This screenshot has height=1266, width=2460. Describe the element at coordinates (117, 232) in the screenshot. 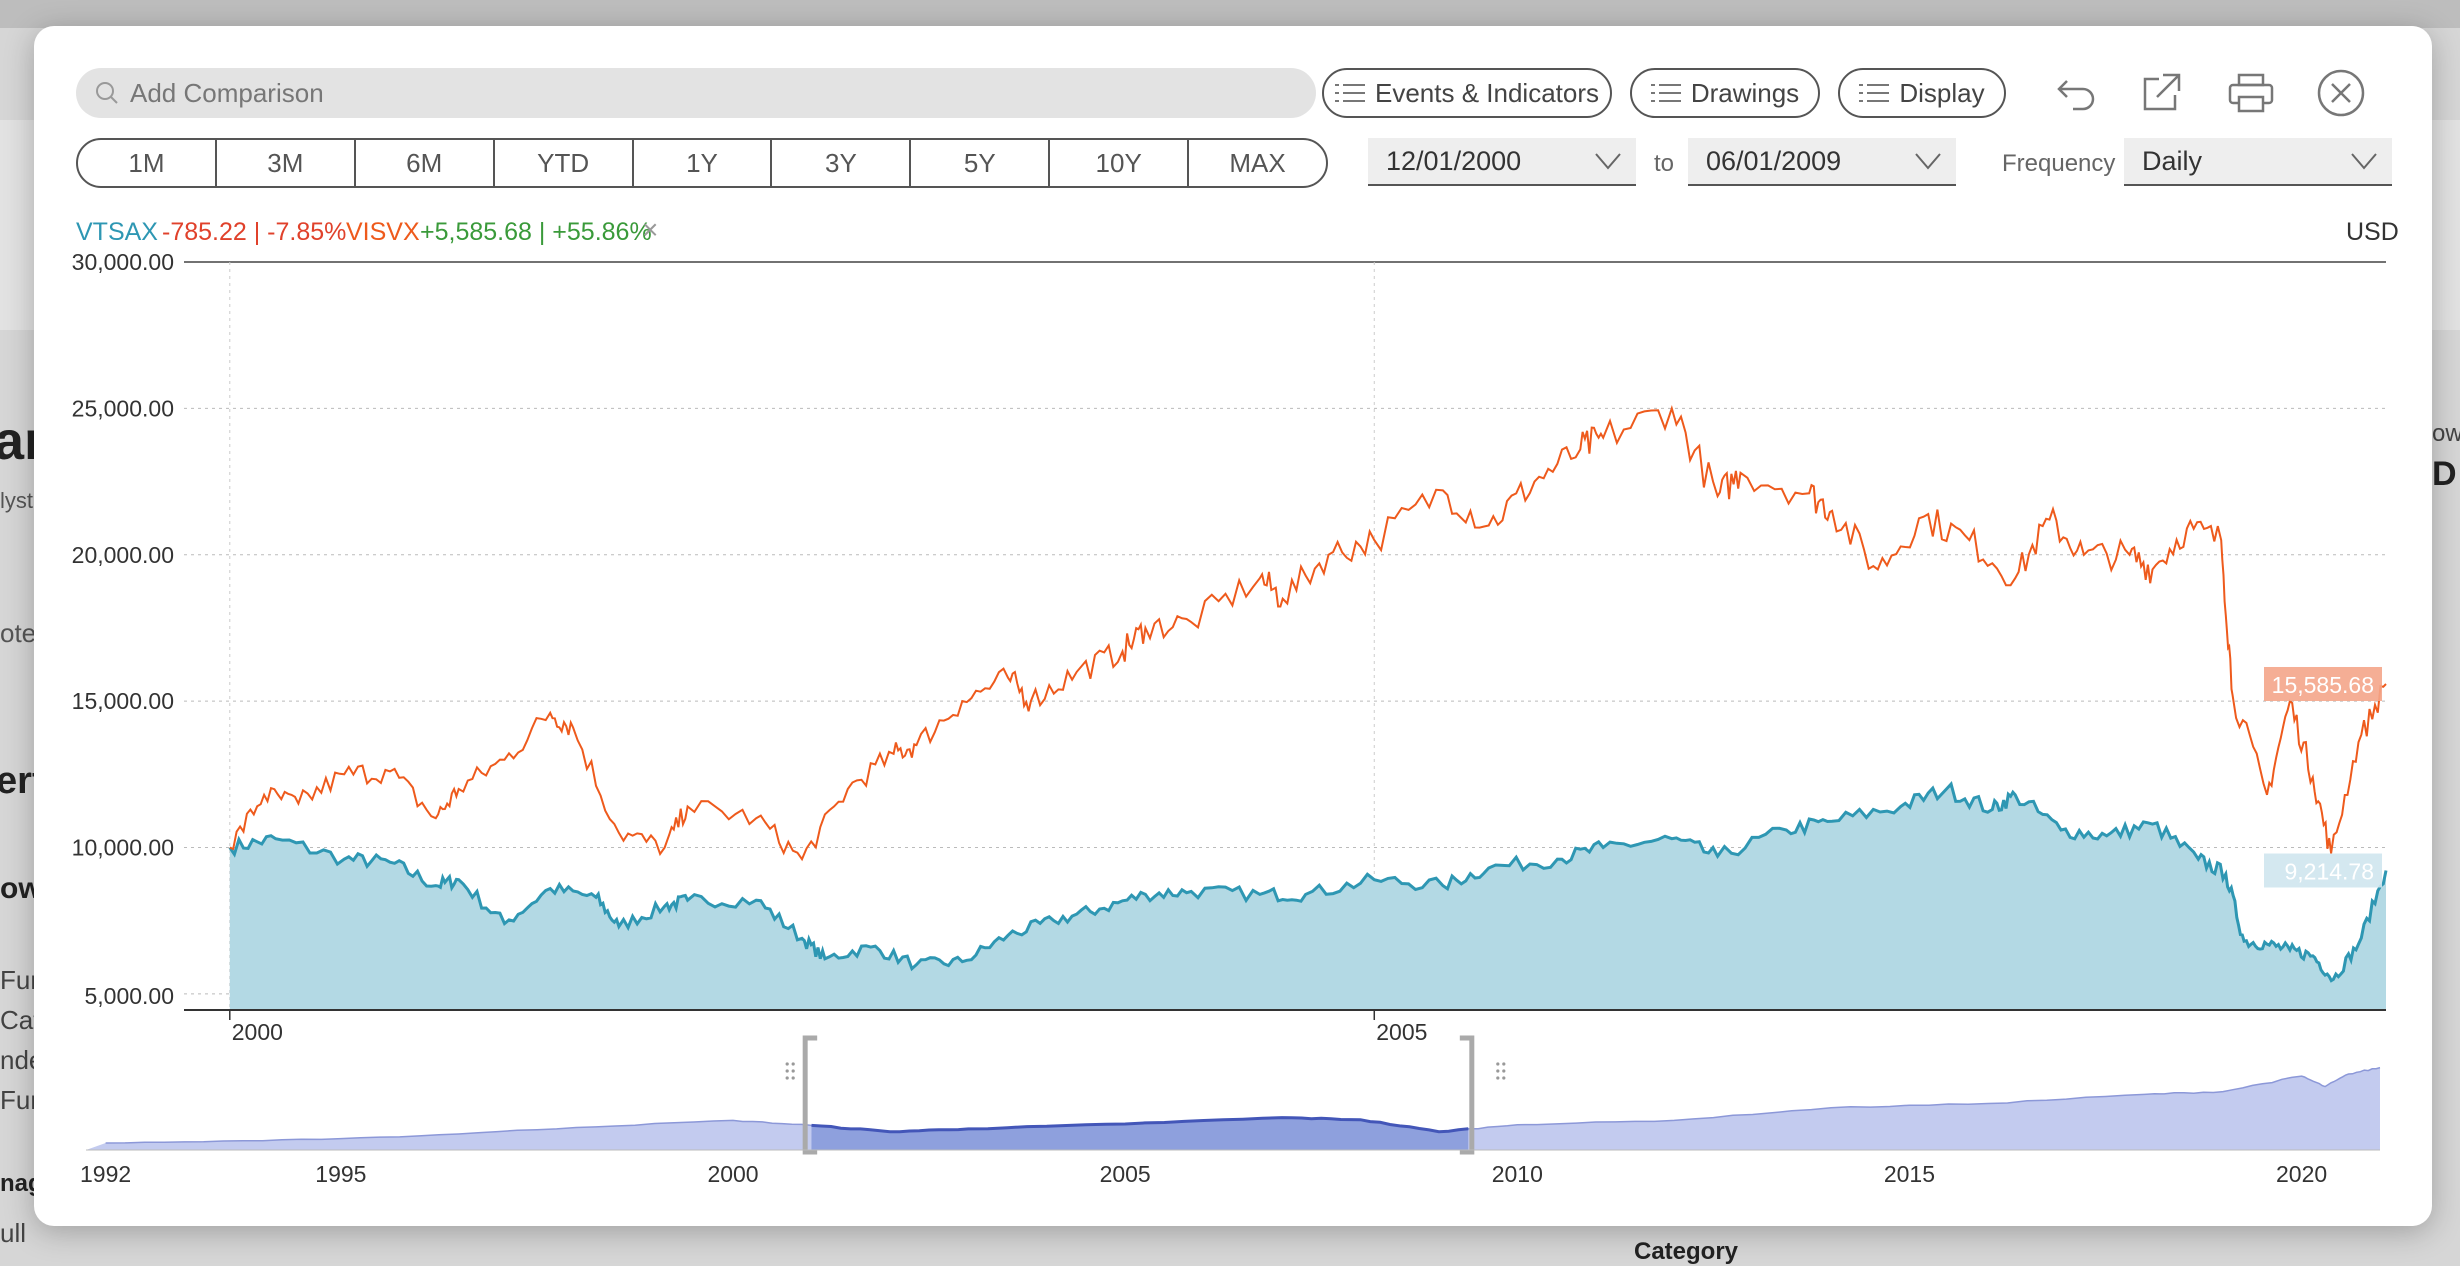

I see `legend-vtsax-name: VTSAX` at that location.